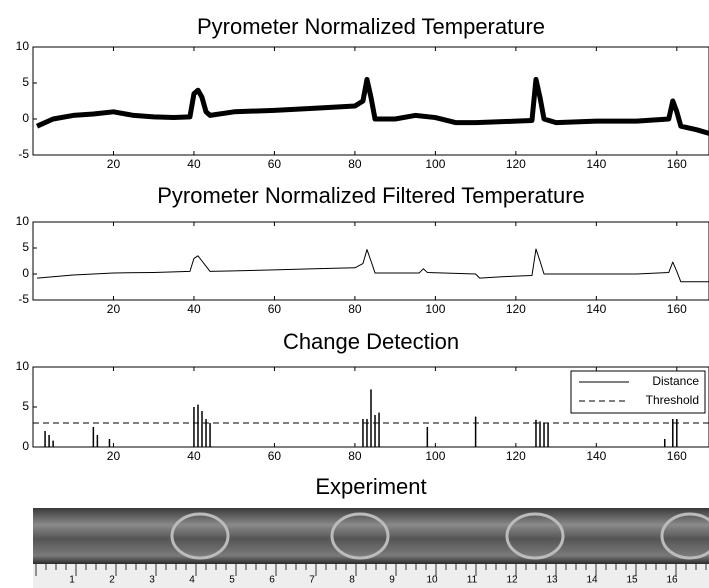 The height and width of the screenshot is (588, 709). Describe the element at coordinates (192, 580) in the screenshot. I see `ruler-label: 4` at that location.